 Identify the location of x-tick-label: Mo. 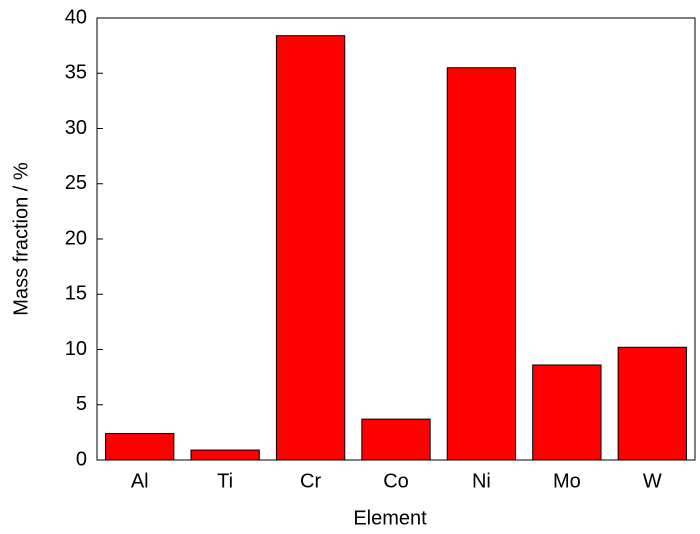
(567, 481).